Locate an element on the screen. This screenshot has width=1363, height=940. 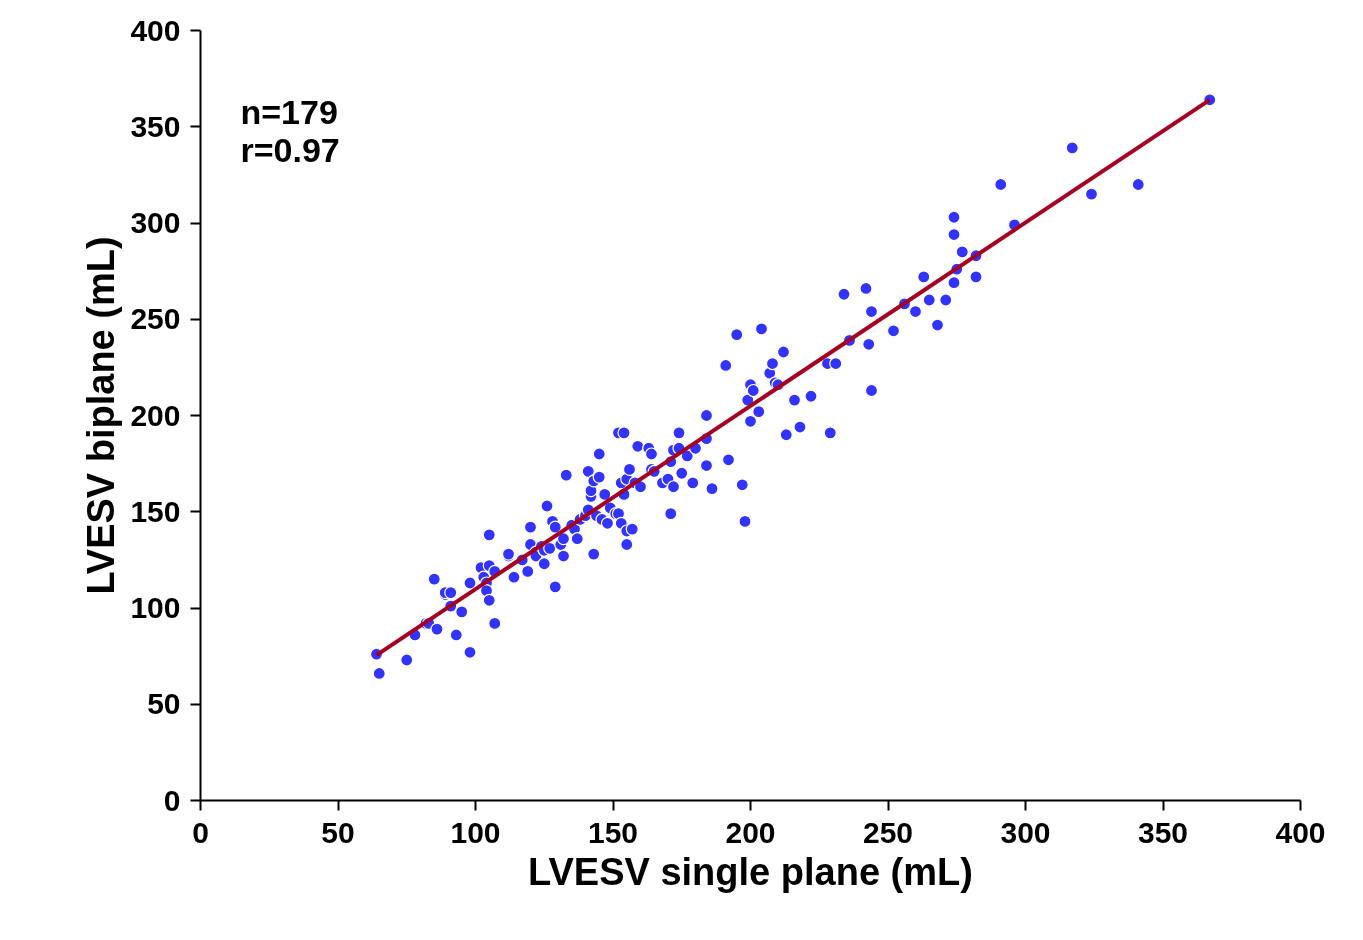
y-tick-label: 0 is located at coordinates (172, 800).